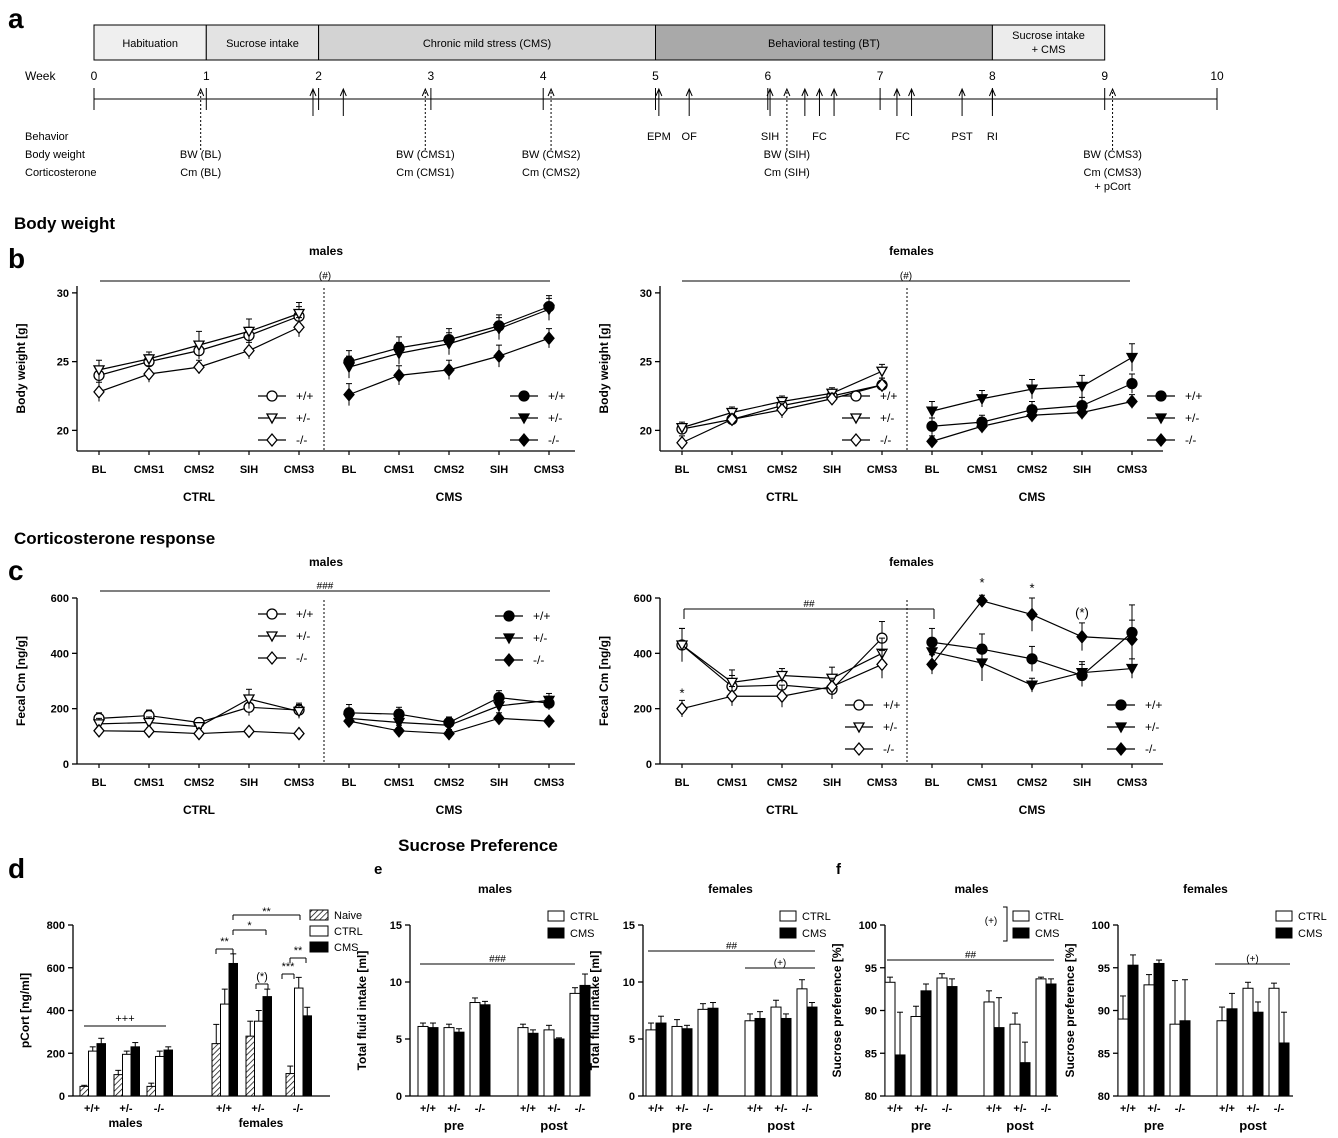  Describe the element at coordinates (16, 18) in the screenshot. I see `panel-letter-a: a` at that location.